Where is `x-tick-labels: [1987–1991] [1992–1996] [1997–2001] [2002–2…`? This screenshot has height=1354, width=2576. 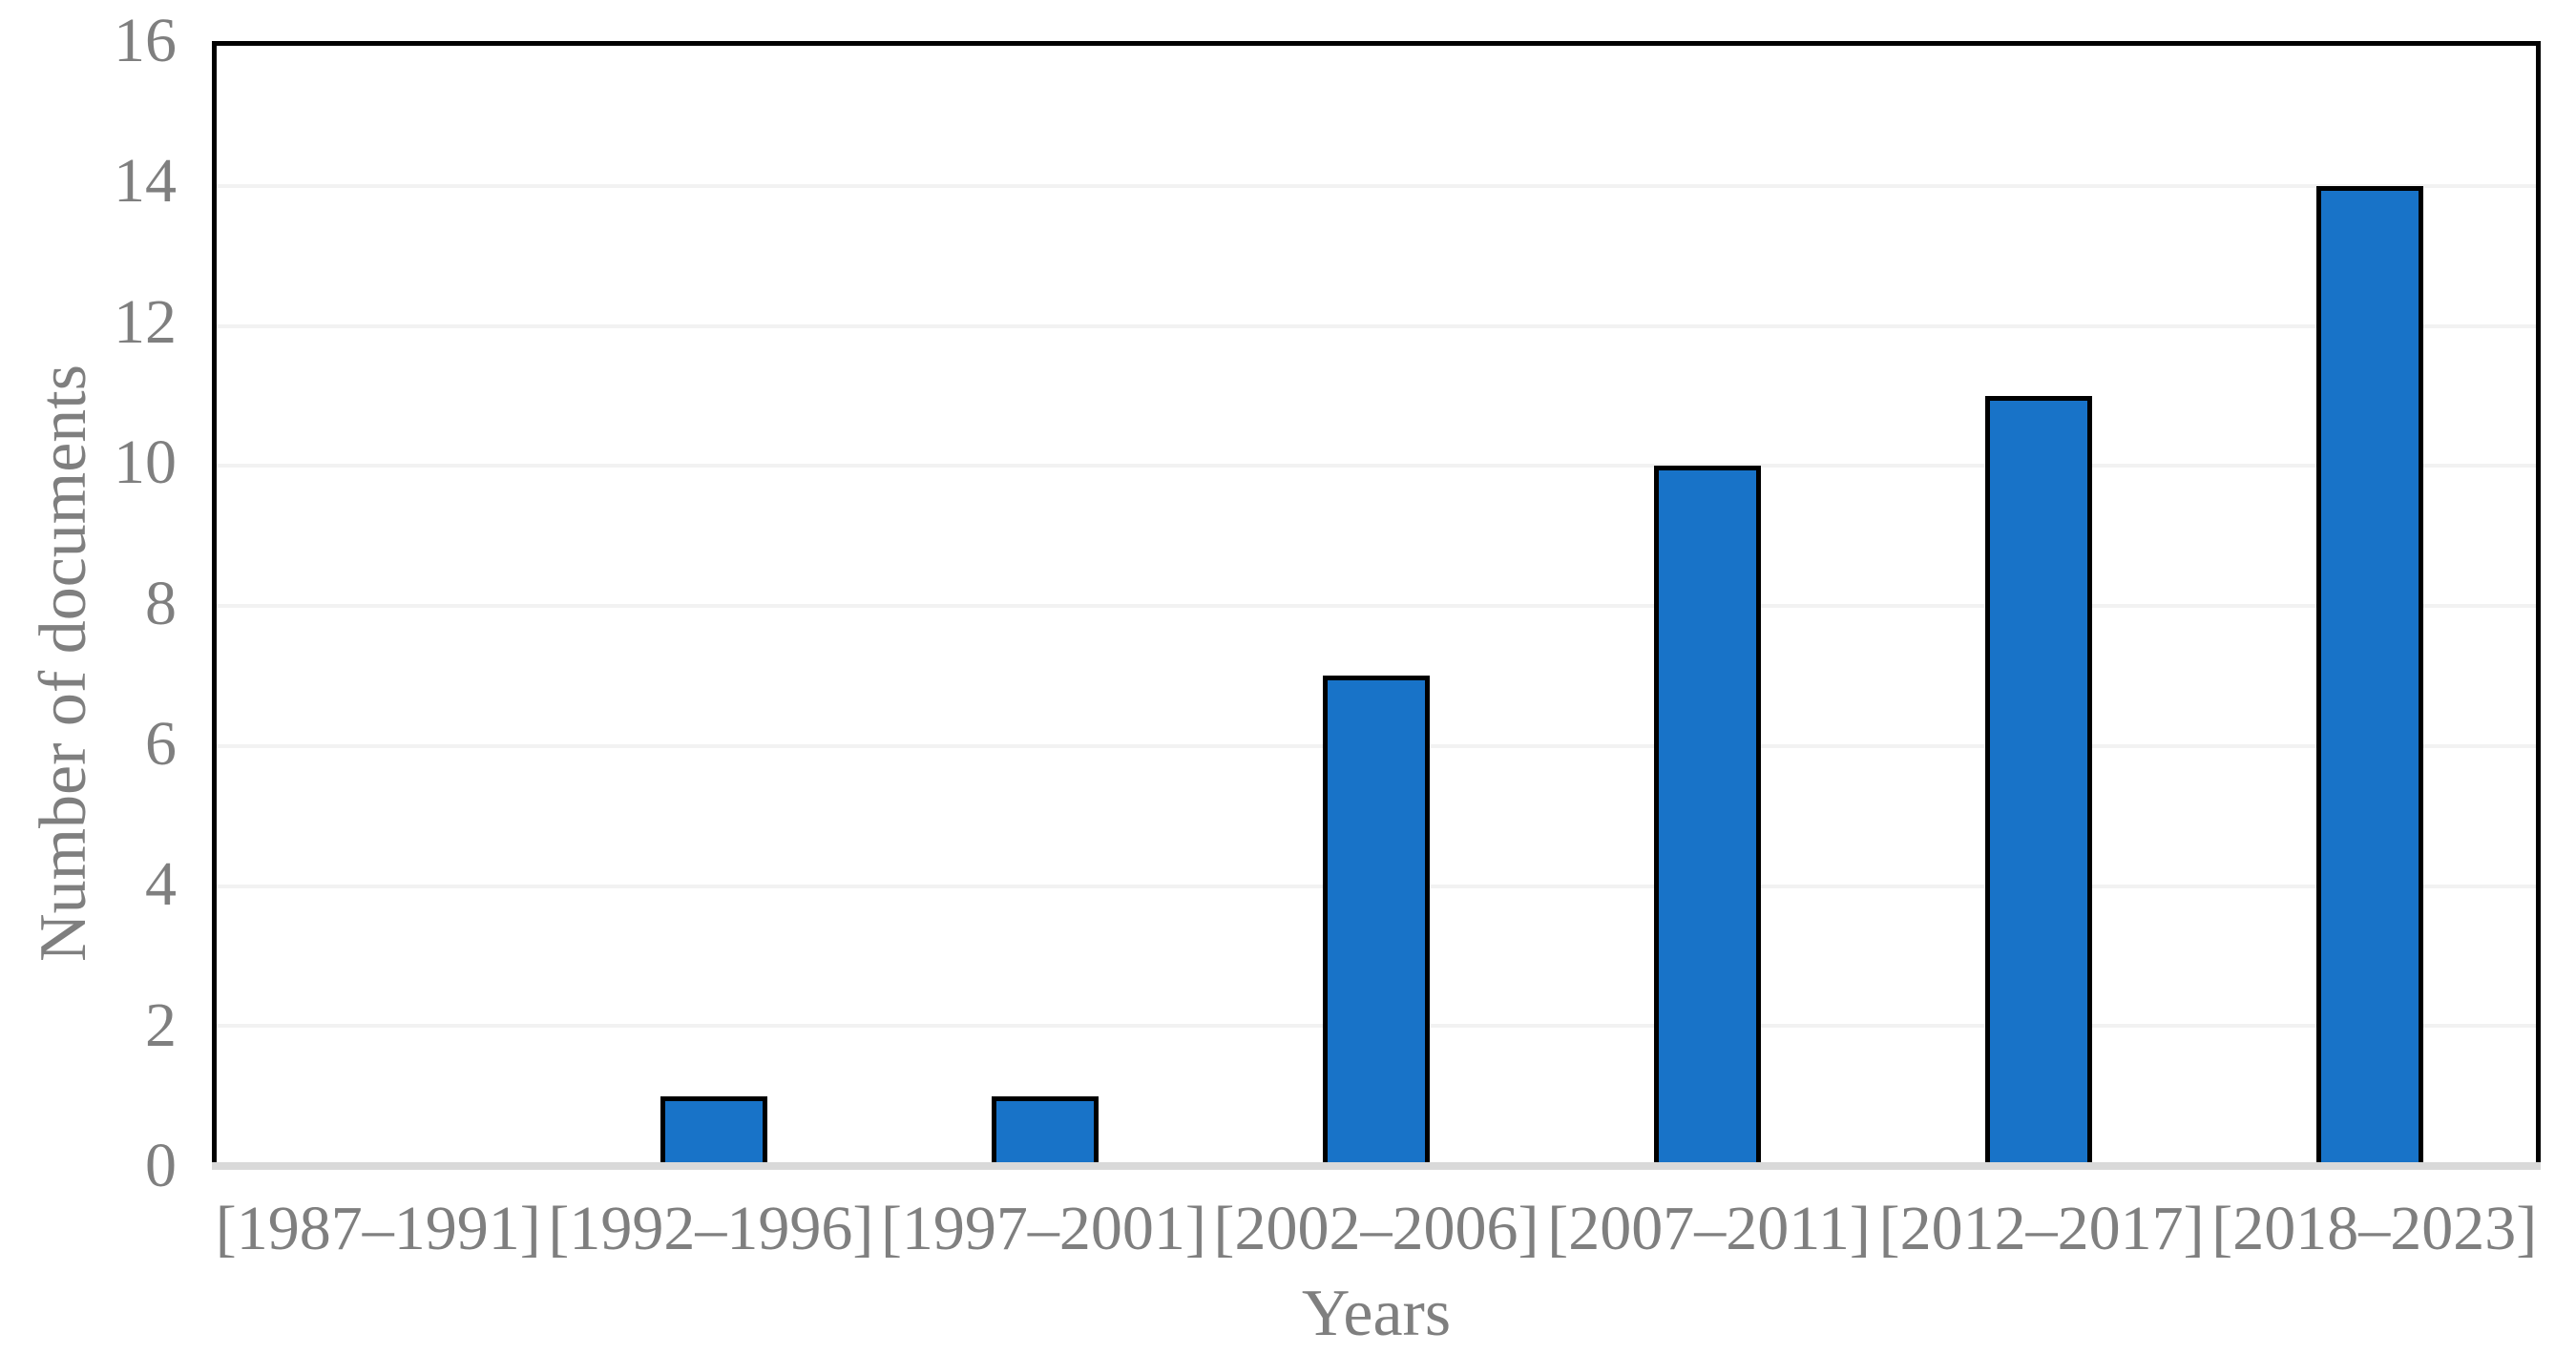 x-tick-labels: [1987–1991] [1992–1996] [1997–2001] [2002–2… is located at coordinates (1376, 1237).